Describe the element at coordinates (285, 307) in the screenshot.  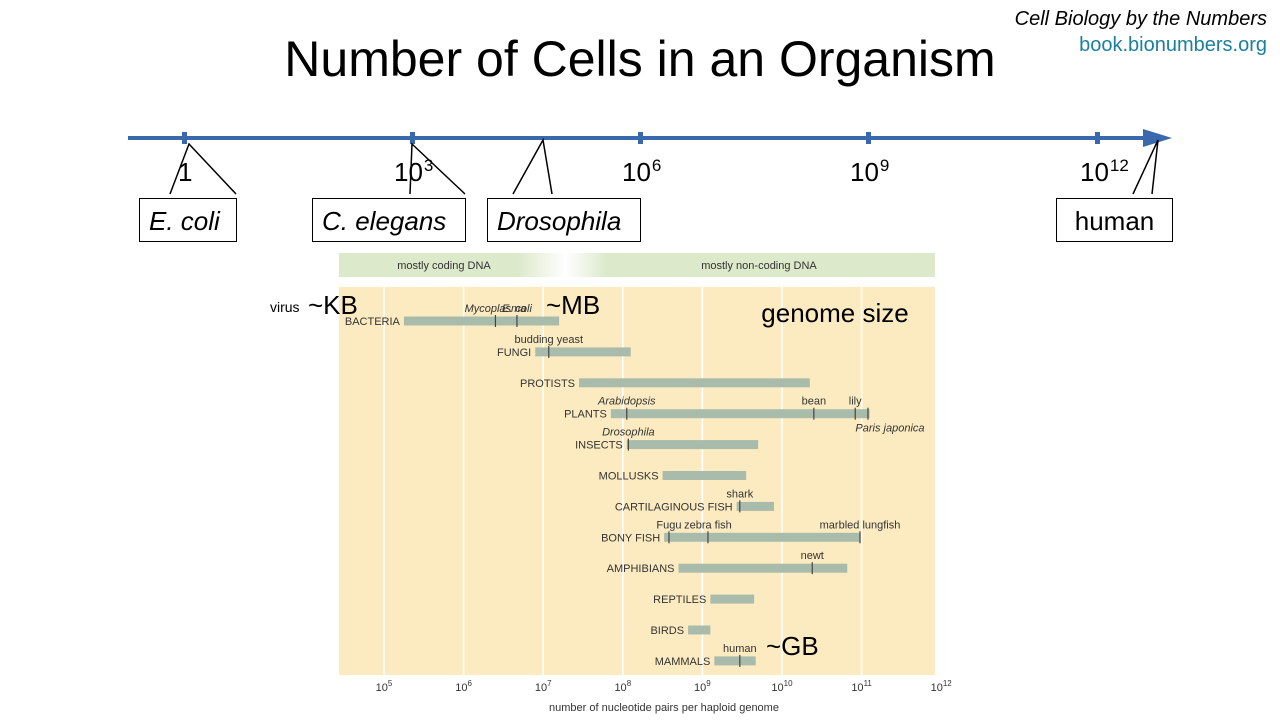
I see `virus-label: virus` at that location.